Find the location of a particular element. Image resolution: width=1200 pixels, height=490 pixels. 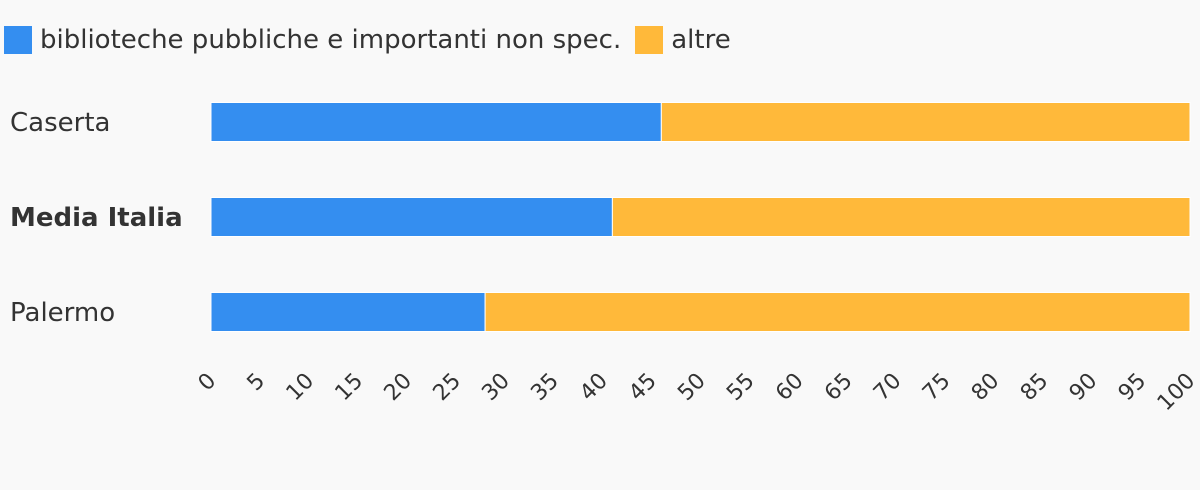

x-tick-label: 45 is located at coordinates (642, 387).